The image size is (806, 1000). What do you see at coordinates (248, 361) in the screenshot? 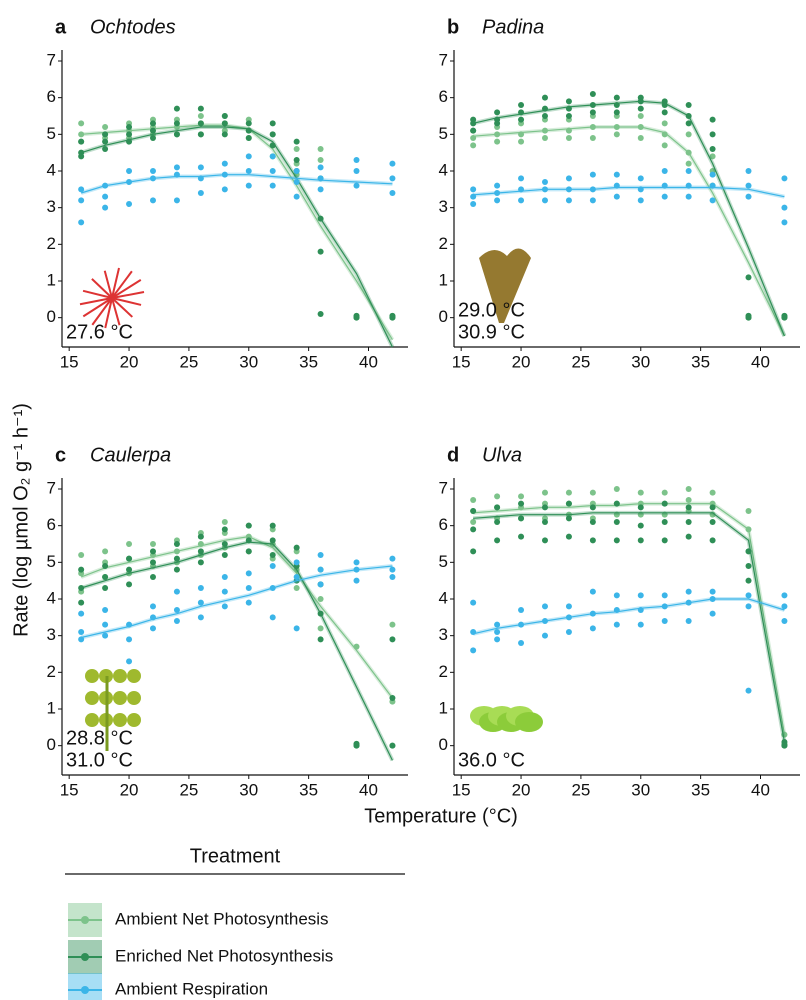
I see `x-tick-label: 30` at bounding box center [248, 361].